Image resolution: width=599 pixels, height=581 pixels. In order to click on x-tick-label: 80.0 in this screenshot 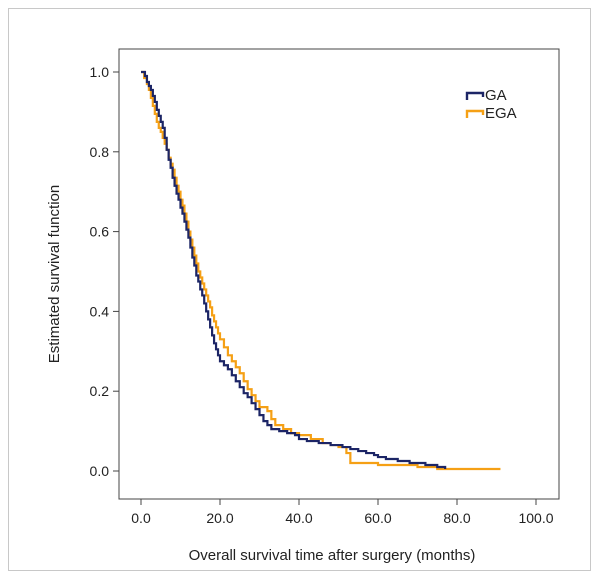, I will do `click(456, 518)`.